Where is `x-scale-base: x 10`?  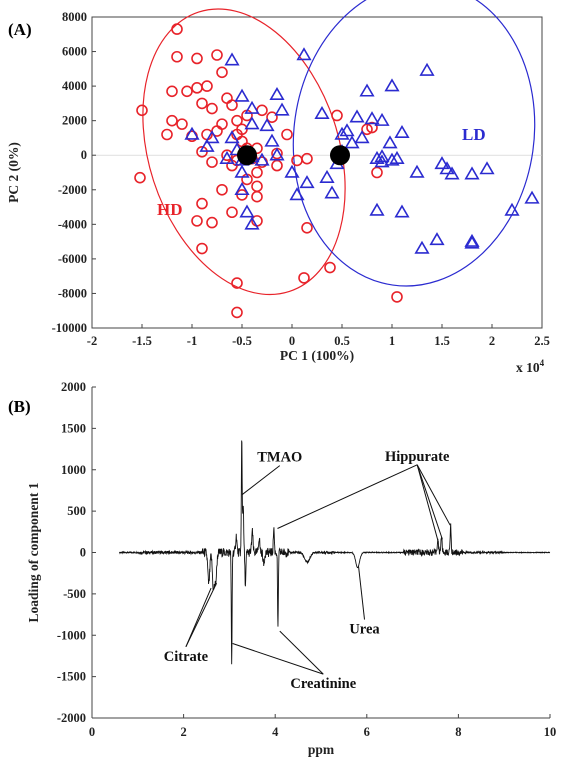 x-scale-base: x 10 is located at coordinates (528, 367).